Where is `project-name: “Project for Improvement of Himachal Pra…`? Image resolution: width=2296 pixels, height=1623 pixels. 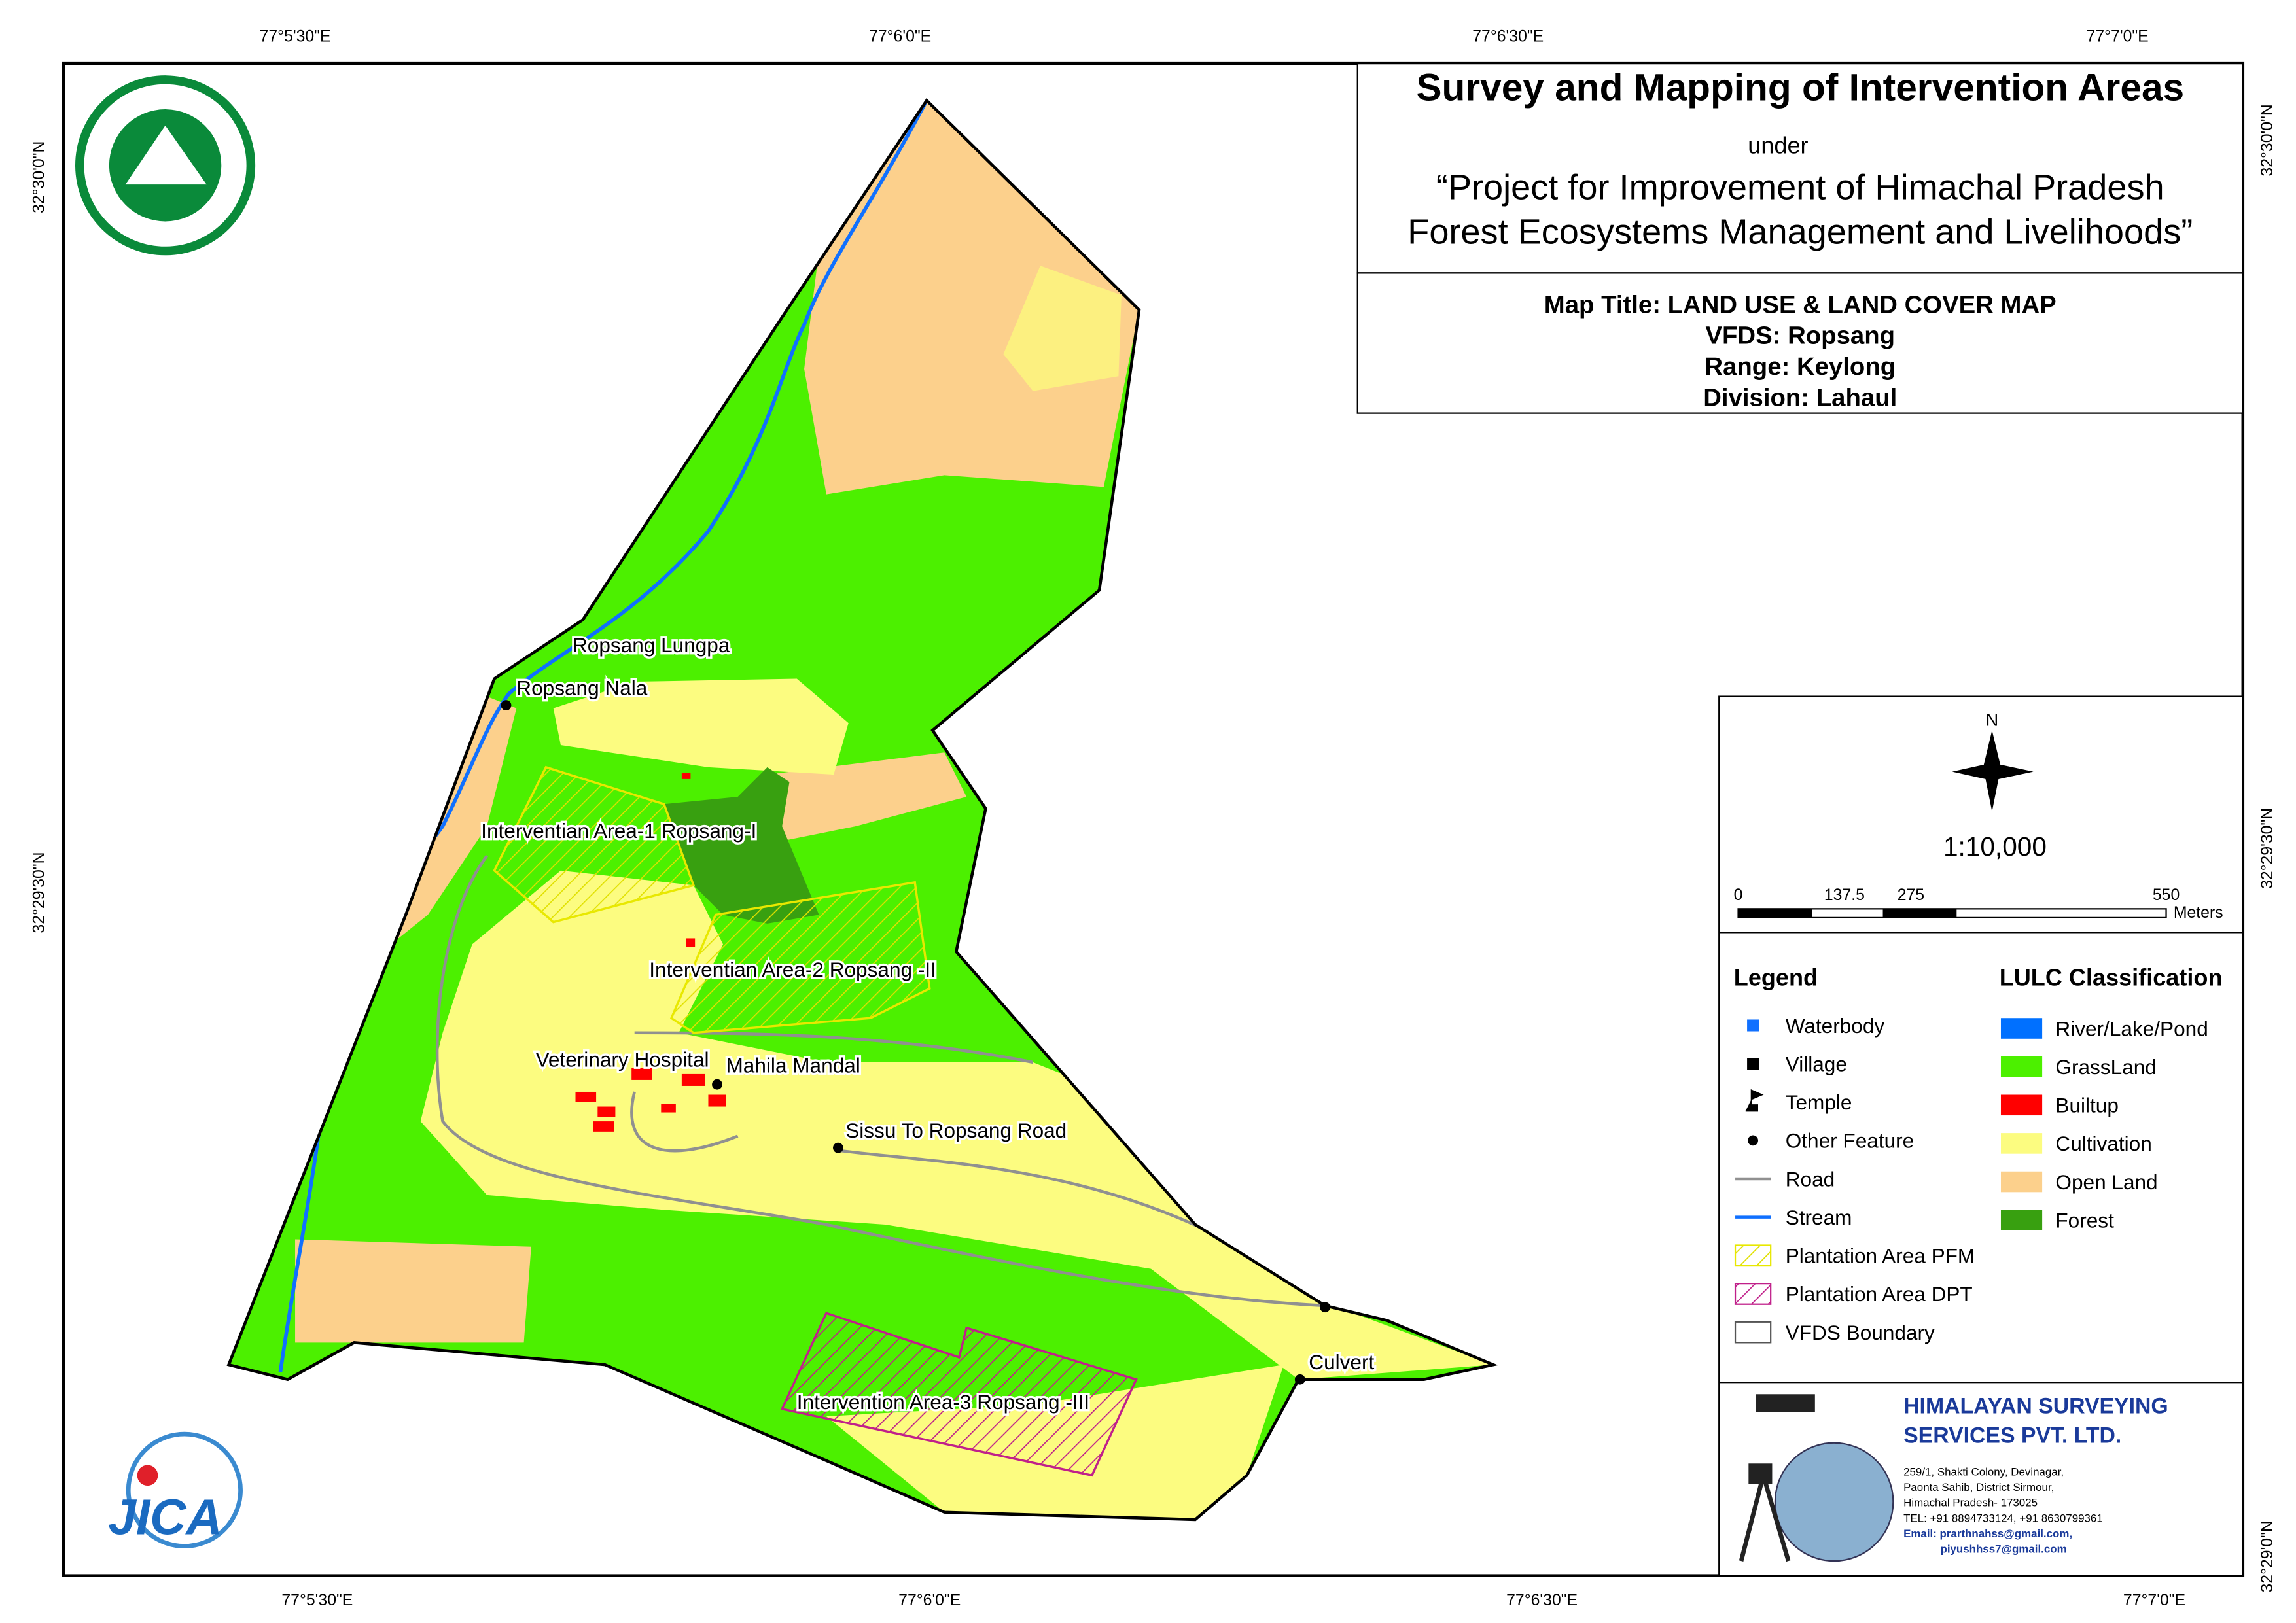 project-name: “Project for Improvement of Himachal Pra… is located at coordinates (1800, 188).